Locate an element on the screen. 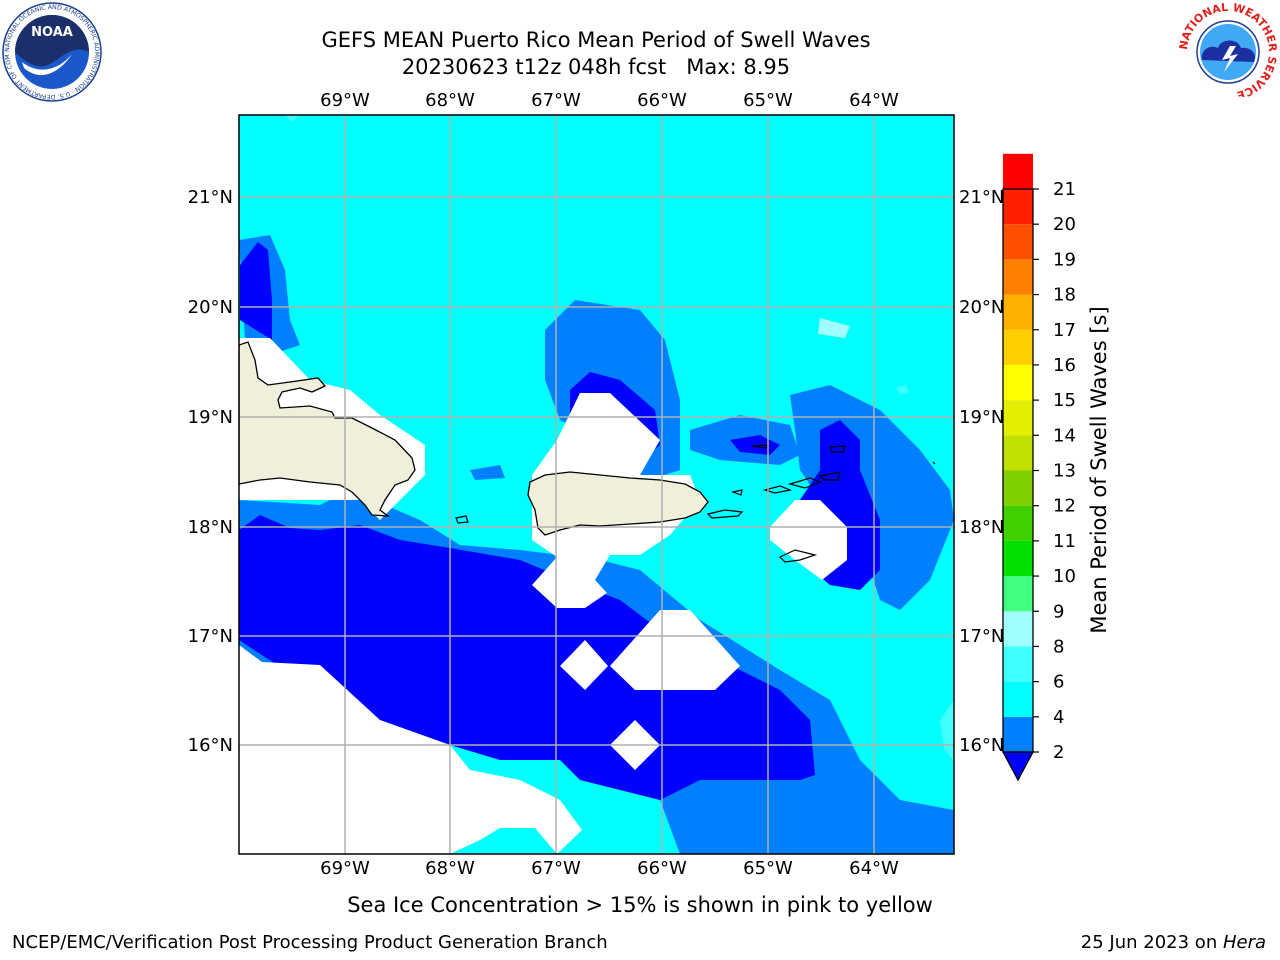  lon-label-top: 68°W is located at coordinates (450, 100).